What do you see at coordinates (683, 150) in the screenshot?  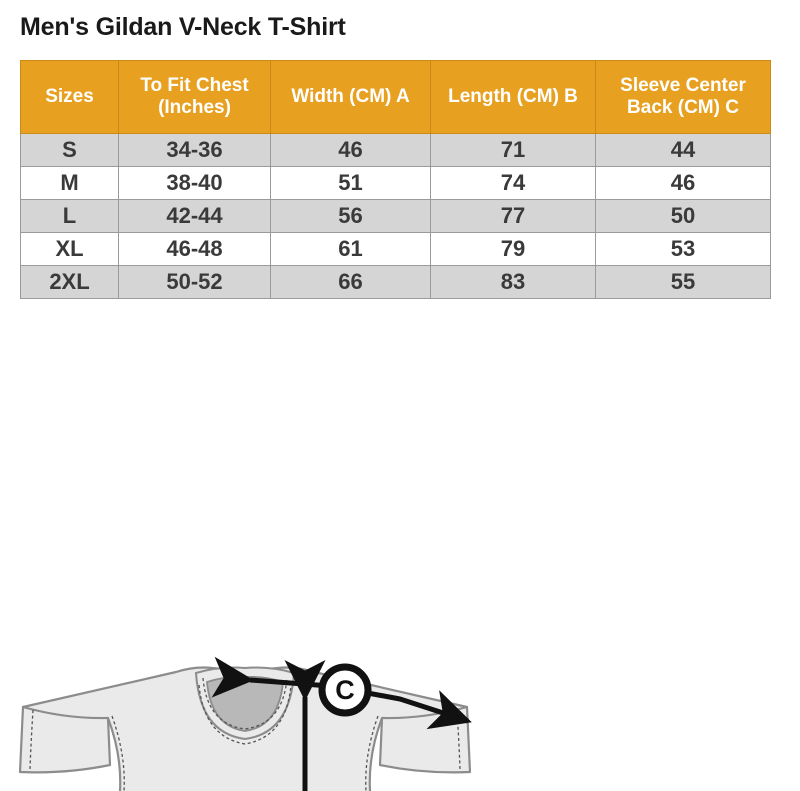 I see `cell-sleeve: 44` at bounding box center [683, 150].